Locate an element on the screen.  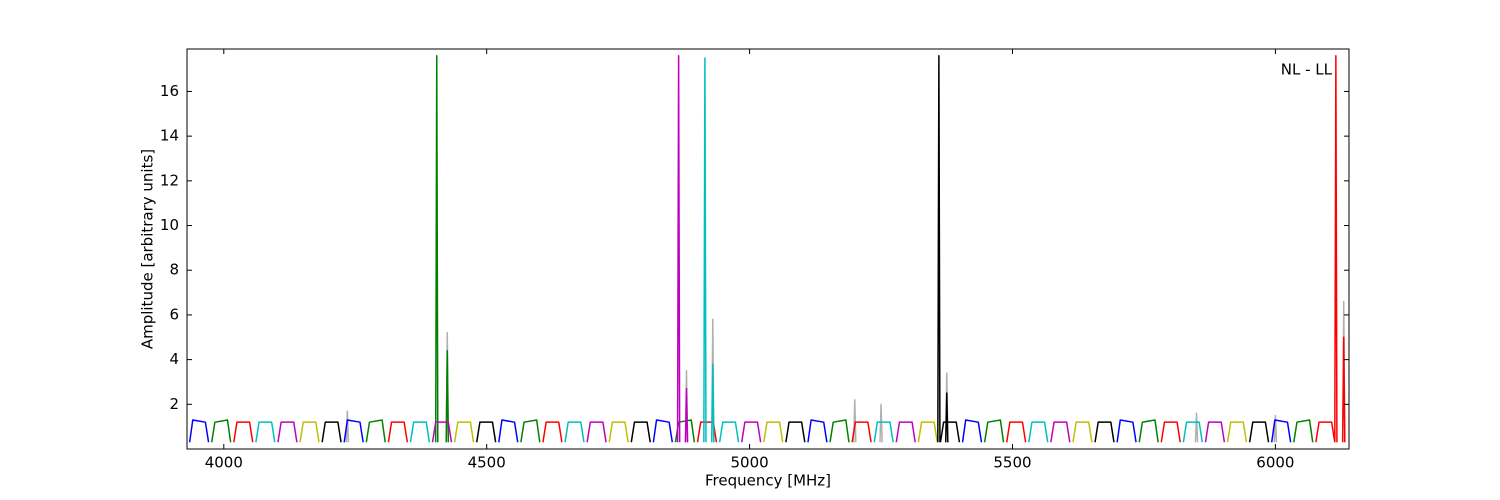
y-tick-label: 4 is located at coordinates (174, 359).